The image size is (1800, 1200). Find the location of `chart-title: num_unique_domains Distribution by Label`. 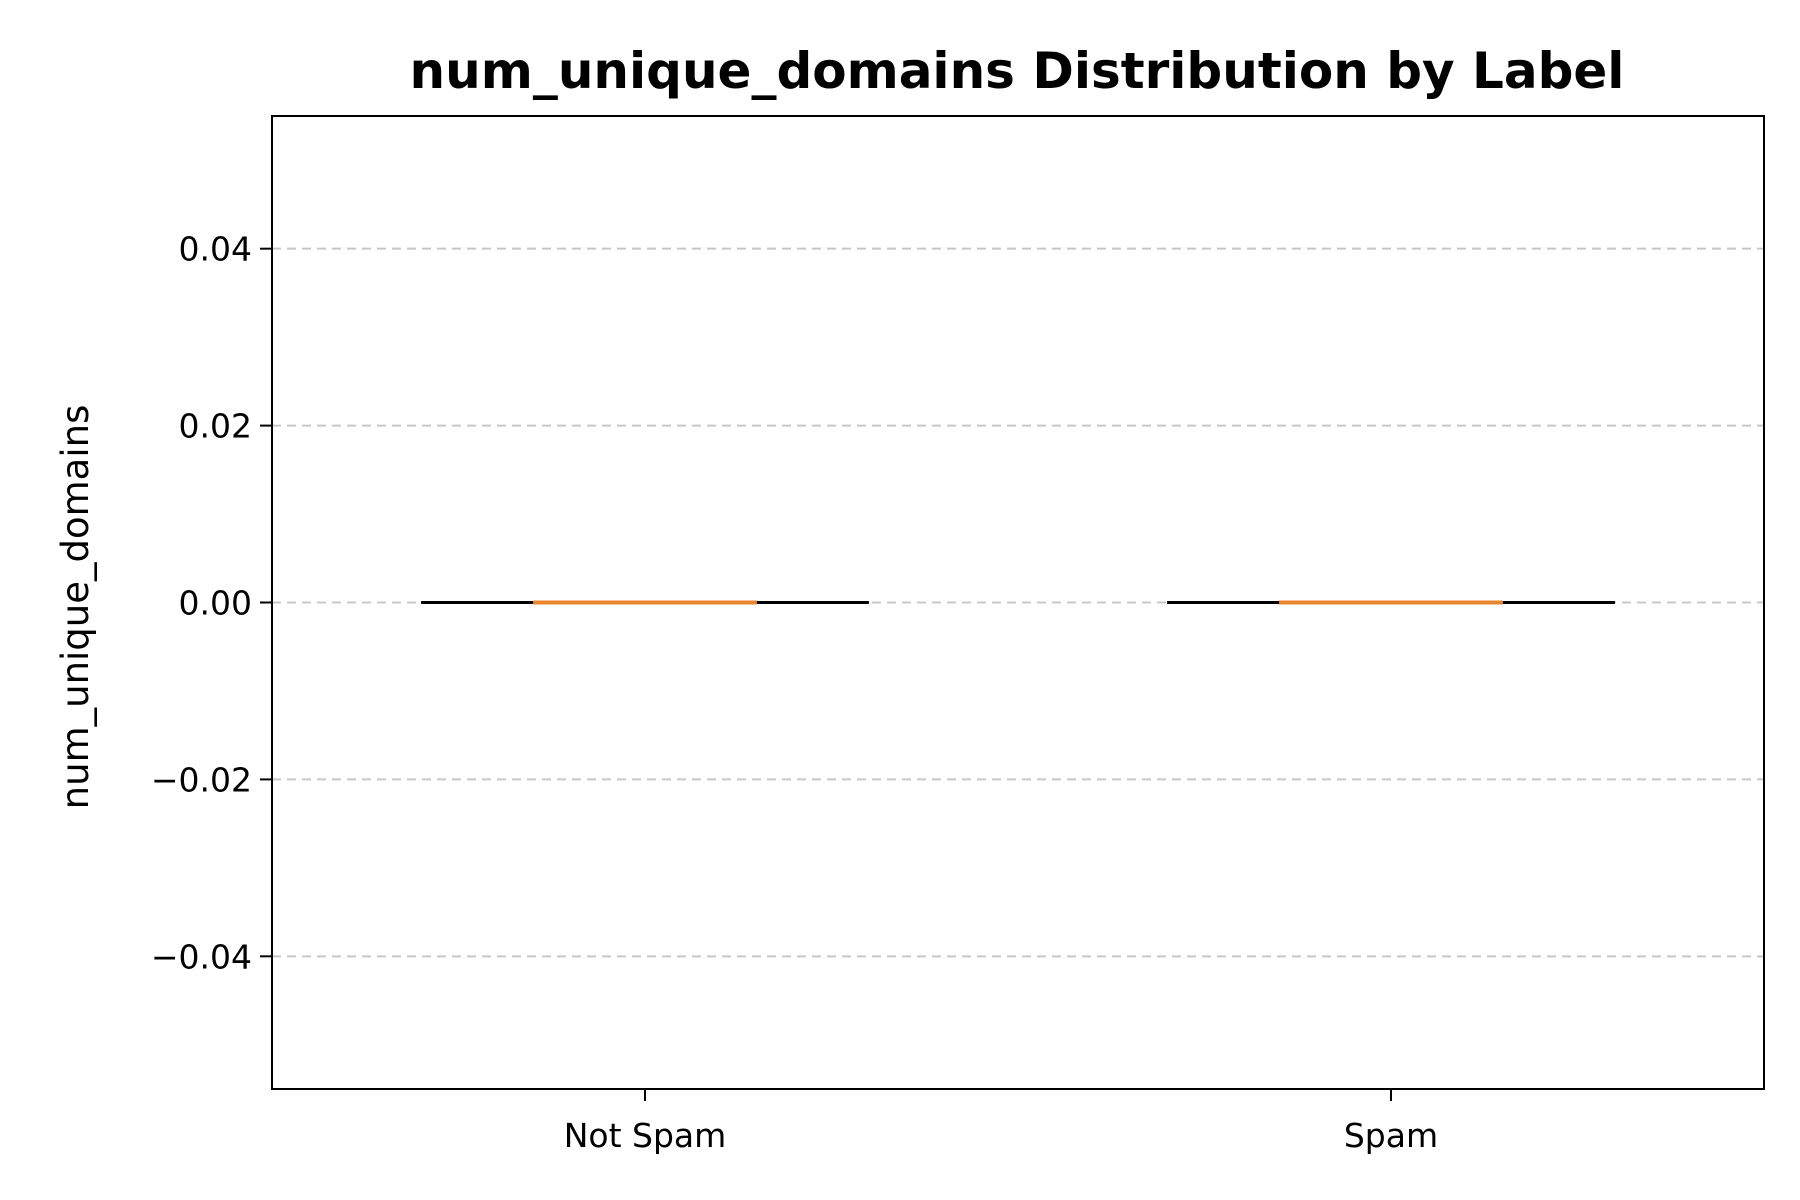

chart-title: num_unique_domains Distribution by Label is located at coordinates (1017, 71).